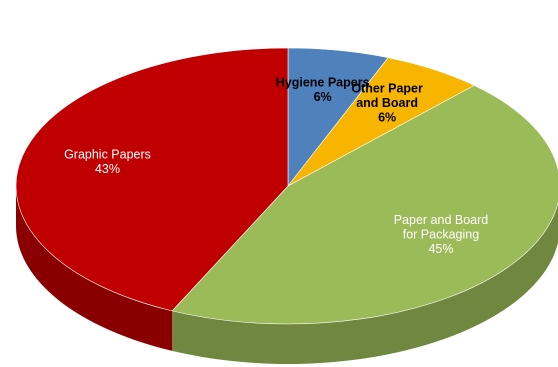 The width and height of the screenshot is (558, 367). Describe the element at coordinates (107, 161) in the screenshot. I see `slice-label-graphic-papers: Graphic Papers 43%` at that location.